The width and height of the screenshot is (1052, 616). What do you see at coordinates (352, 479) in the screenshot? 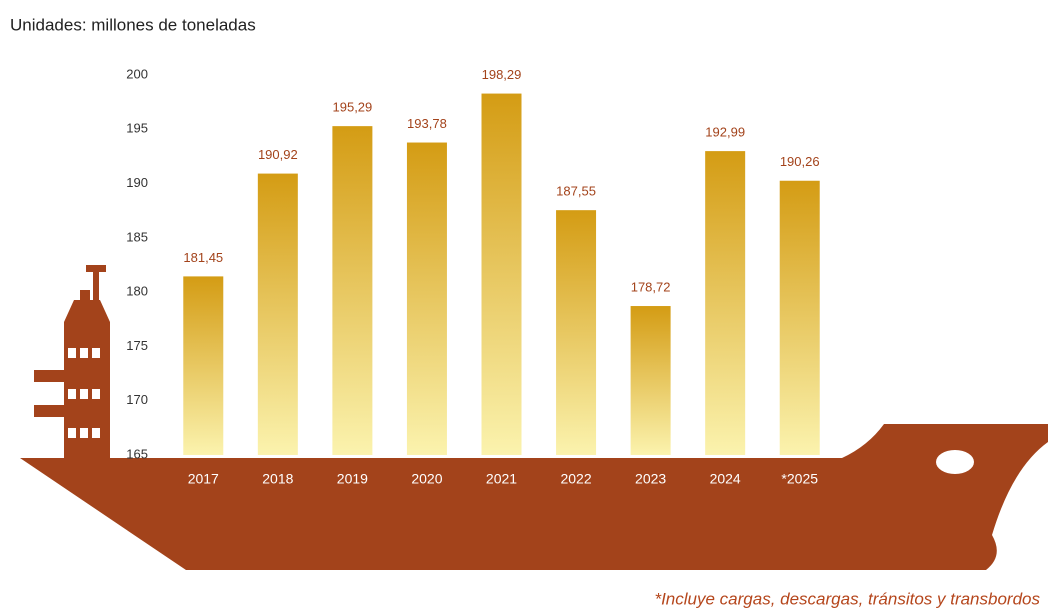
I see `x-tick-label: 2019` at bounding box center [352, 479].